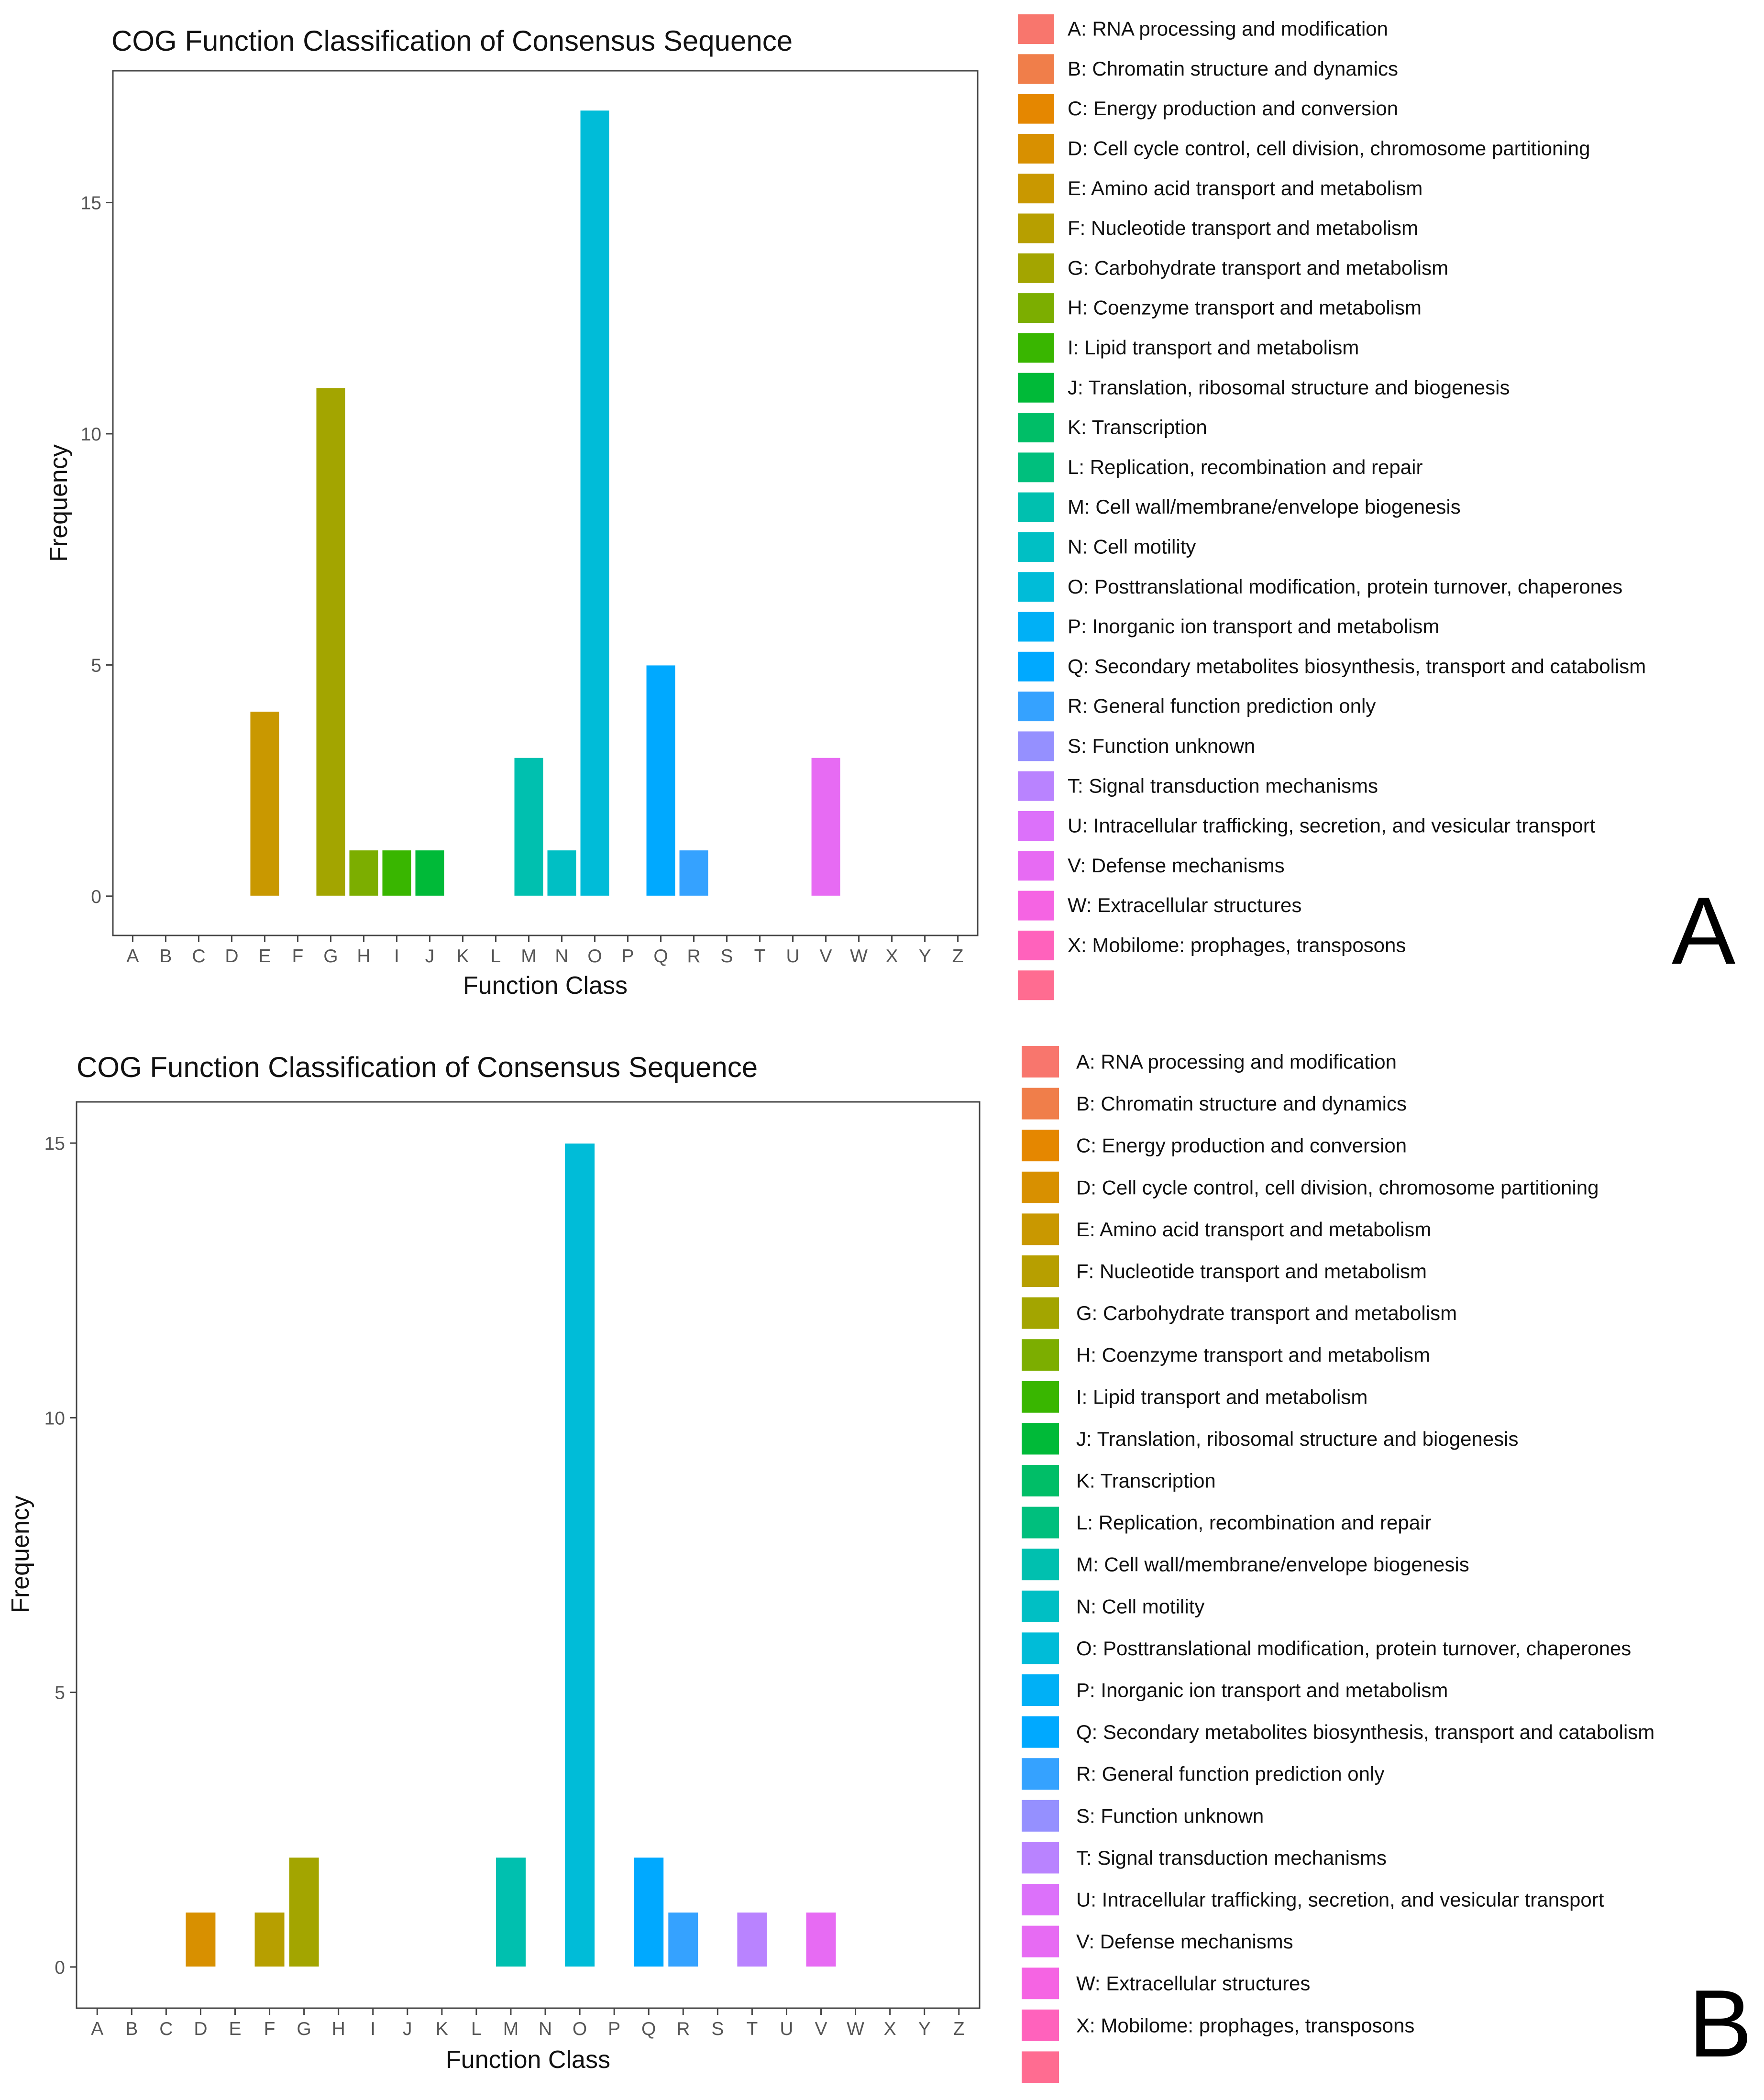 The image size is (1764, 2100). Describe the element at coordinates (1161, 746) in the screenshot. I see `legend-label-s: S: Function unknown` at that location.